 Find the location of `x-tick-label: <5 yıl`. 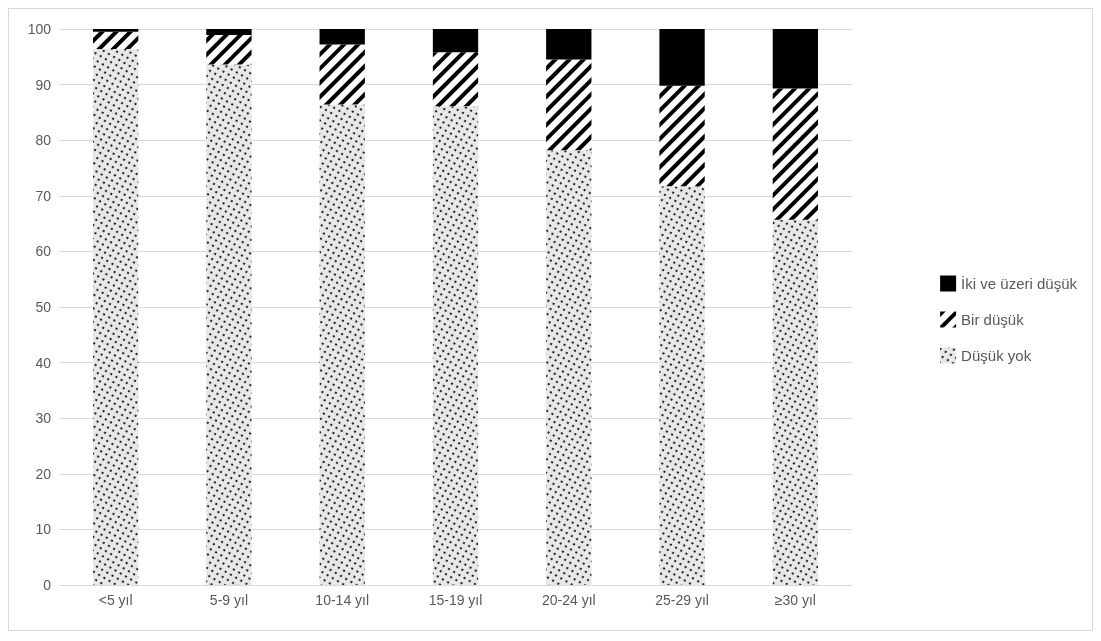

x-tick-label: <5 yıl is located at coordinates (115, 600).